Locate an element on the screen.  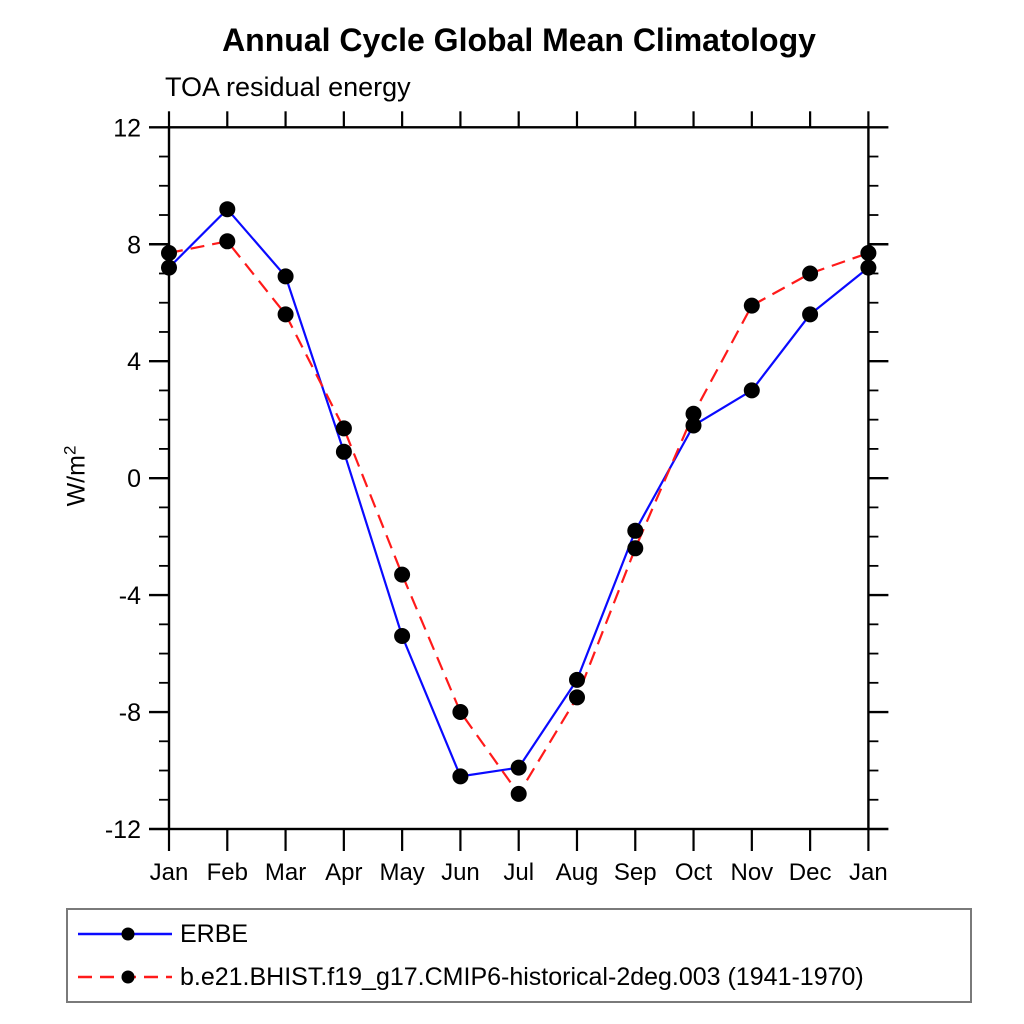
chart-title: Annual Cycle Global Mean Climatology is located at coordinates (519, 40).